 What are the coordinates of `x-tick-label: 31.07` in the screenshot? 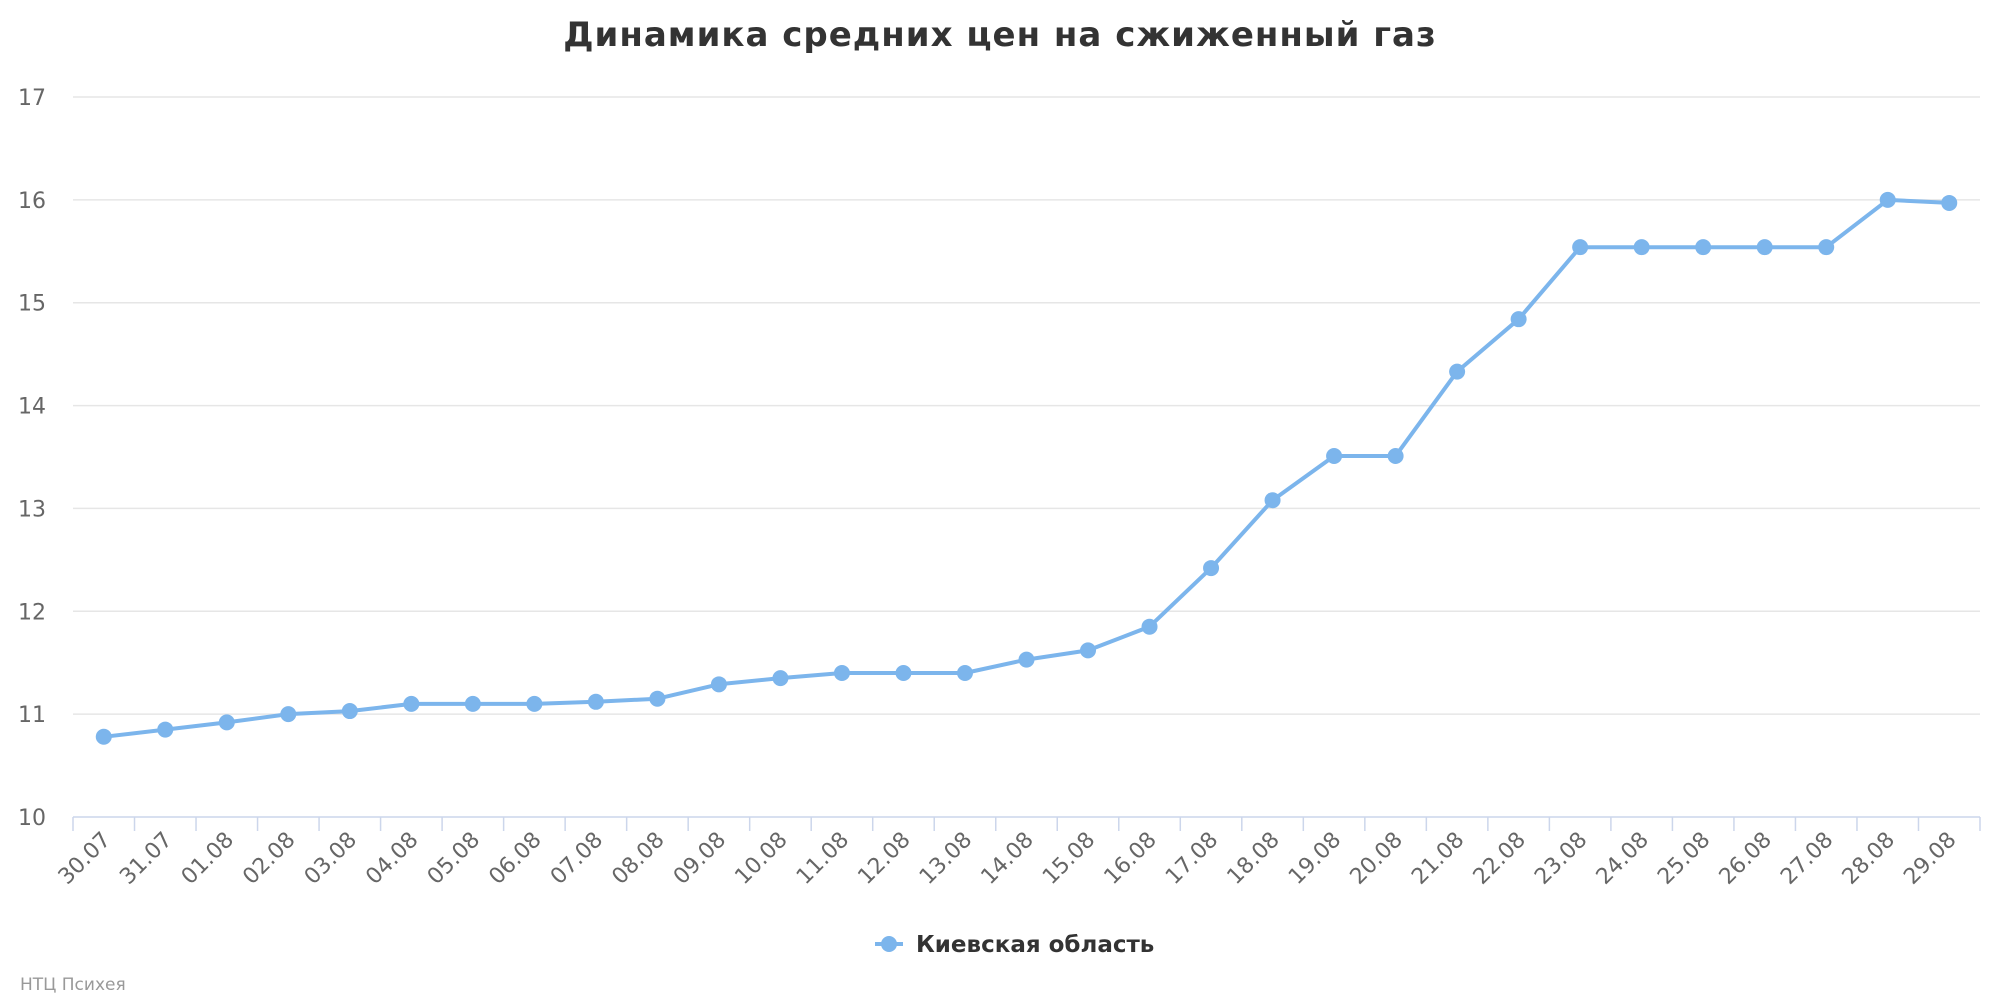 It's located at (146, 859).